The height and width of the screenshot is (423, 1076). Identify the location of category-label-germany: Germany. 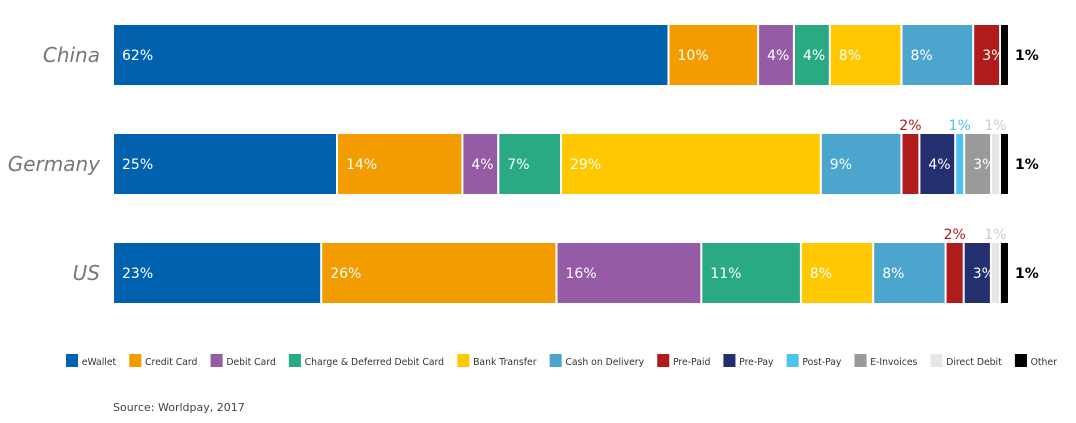
(54, 164).